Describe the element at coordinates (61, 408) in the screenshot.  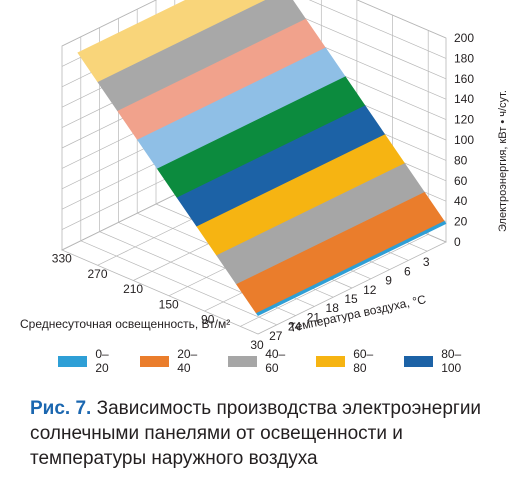
I see `caption-label: Рис. 7.` at that location.